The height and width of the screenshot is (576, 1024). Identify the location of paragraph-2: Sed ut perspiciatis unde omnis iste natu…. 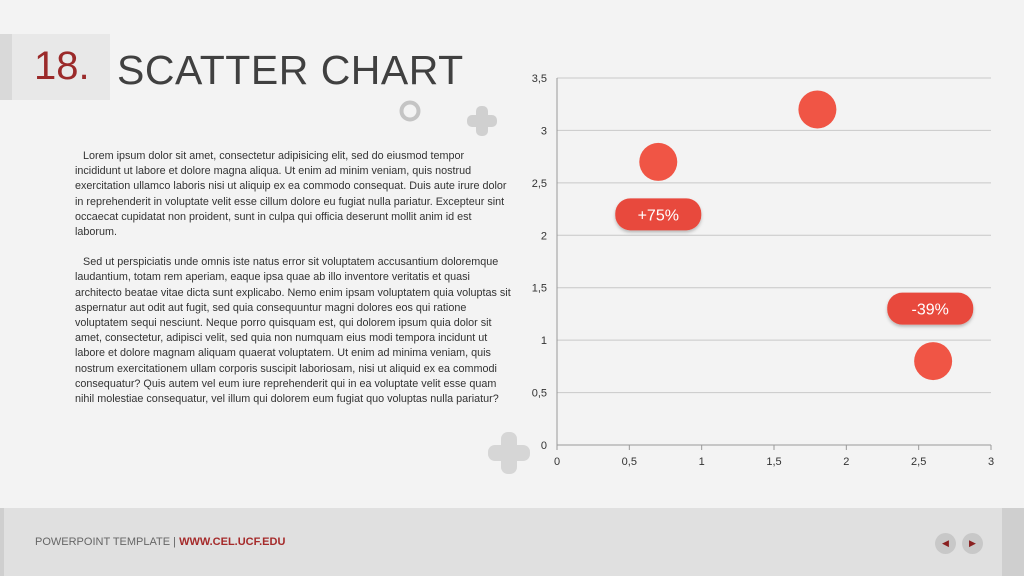
(293, 331).